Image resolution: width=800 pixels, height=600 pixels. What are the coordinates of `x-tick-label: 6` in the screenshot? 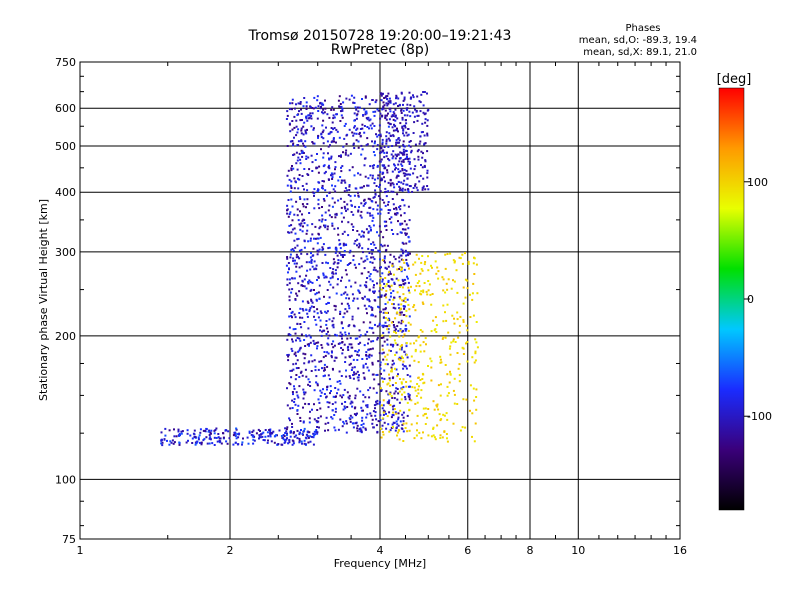 It's located at (467, 550).